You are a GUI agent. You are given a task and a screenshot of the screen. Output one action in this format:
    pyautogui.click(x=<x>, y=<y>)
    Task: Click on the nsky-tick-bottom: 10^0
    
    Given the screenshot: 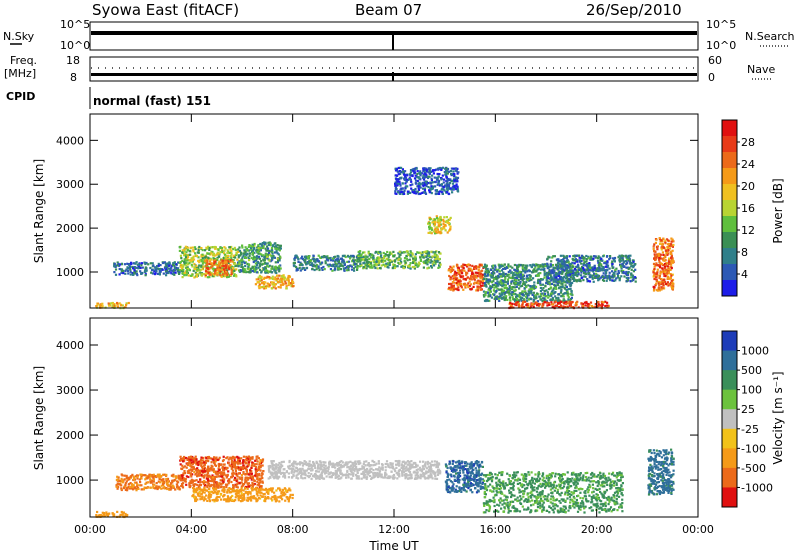 What is the action you would take?
    pyautogui.click(x=75, y=45)
    